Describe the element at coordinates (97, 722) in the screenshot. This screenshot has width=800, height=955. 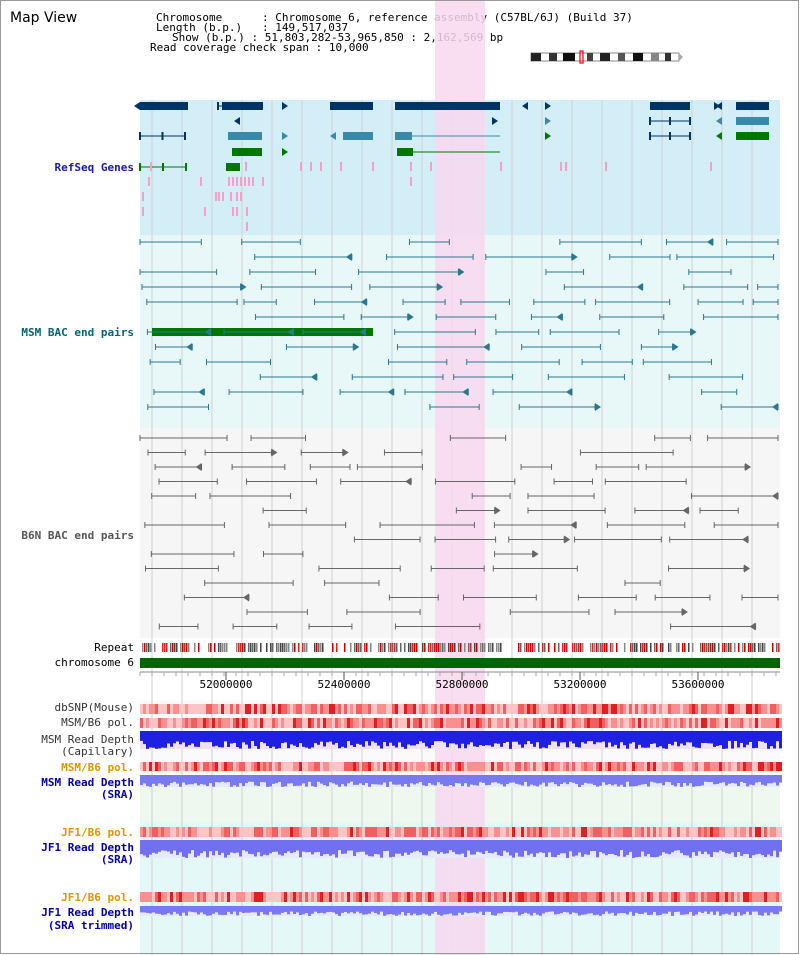
I see `track-label-msm-b6-pol: MSM/B6 pol.` at that location.